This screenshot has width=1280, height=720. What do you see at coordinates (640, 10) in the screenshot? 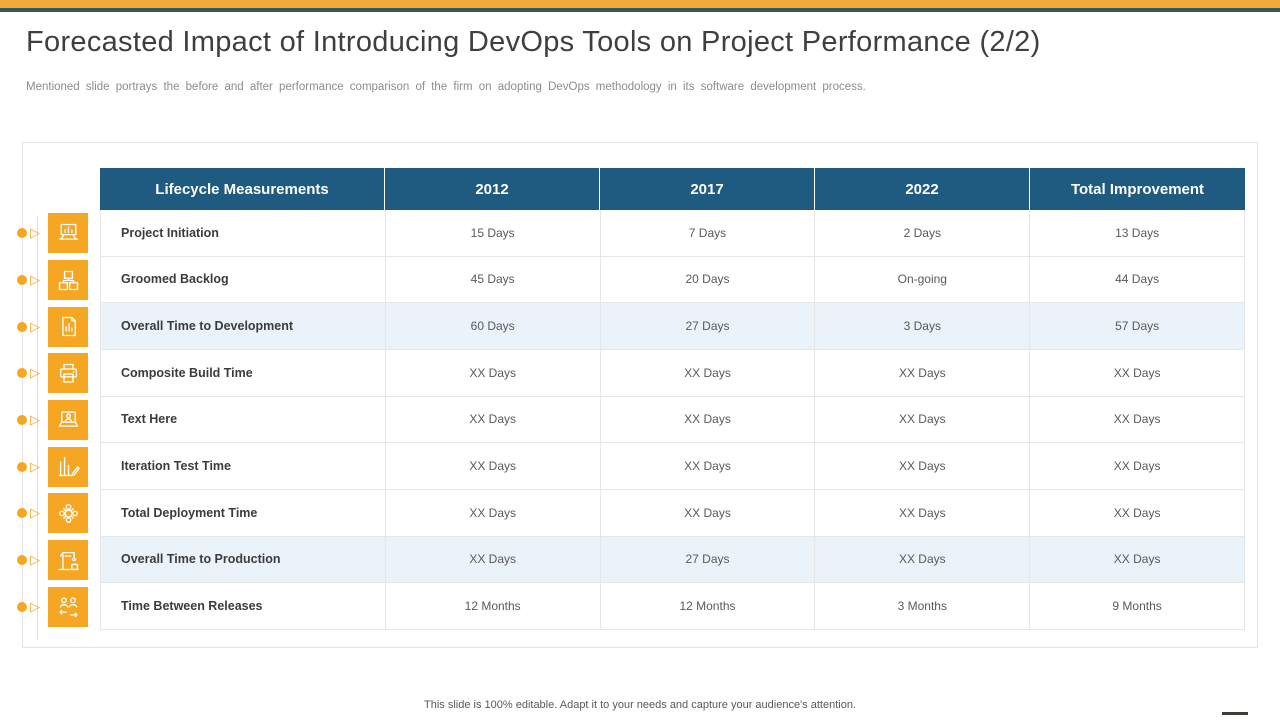
I see `top-teal-bar` at bounding box center [640, 10].